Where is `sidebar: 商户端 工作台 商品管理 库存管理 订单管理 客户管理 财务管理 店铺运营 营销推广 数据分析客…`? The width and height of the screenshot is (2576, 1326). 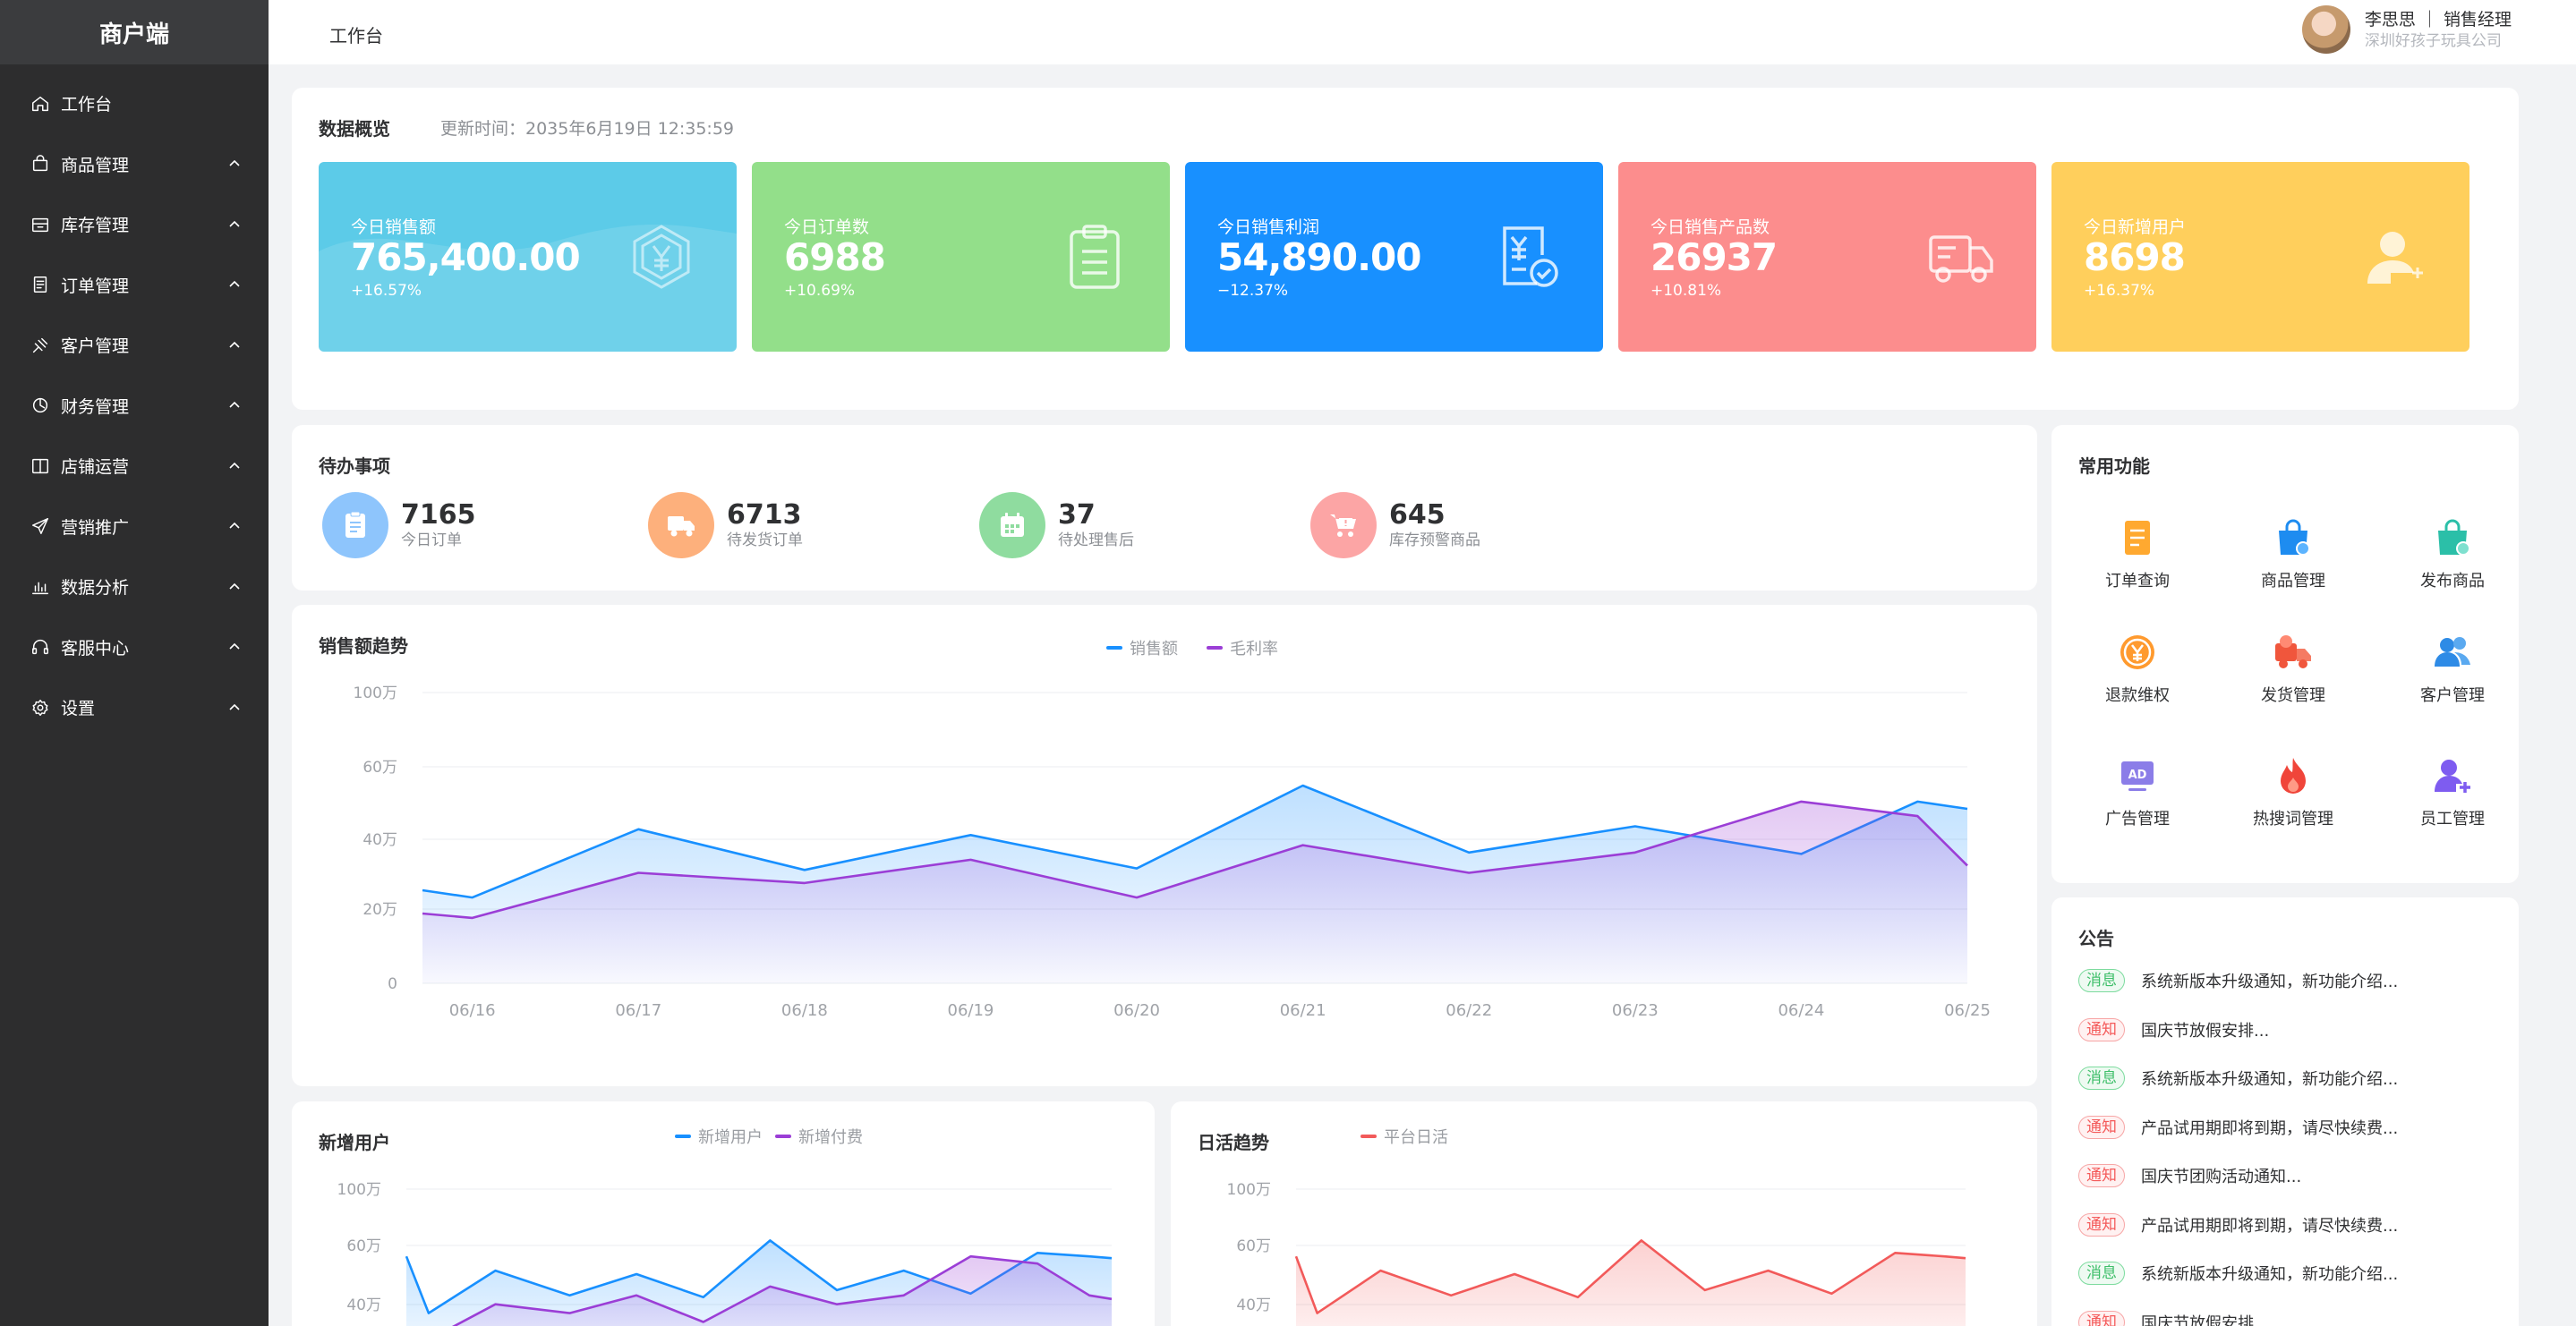 sidebar: 商户端 工作台 商品管理 库存管理 订单管理 客户管理 财务管理 店铺运营 营销推广 数据分析客… is located at coordinates (134, 663).